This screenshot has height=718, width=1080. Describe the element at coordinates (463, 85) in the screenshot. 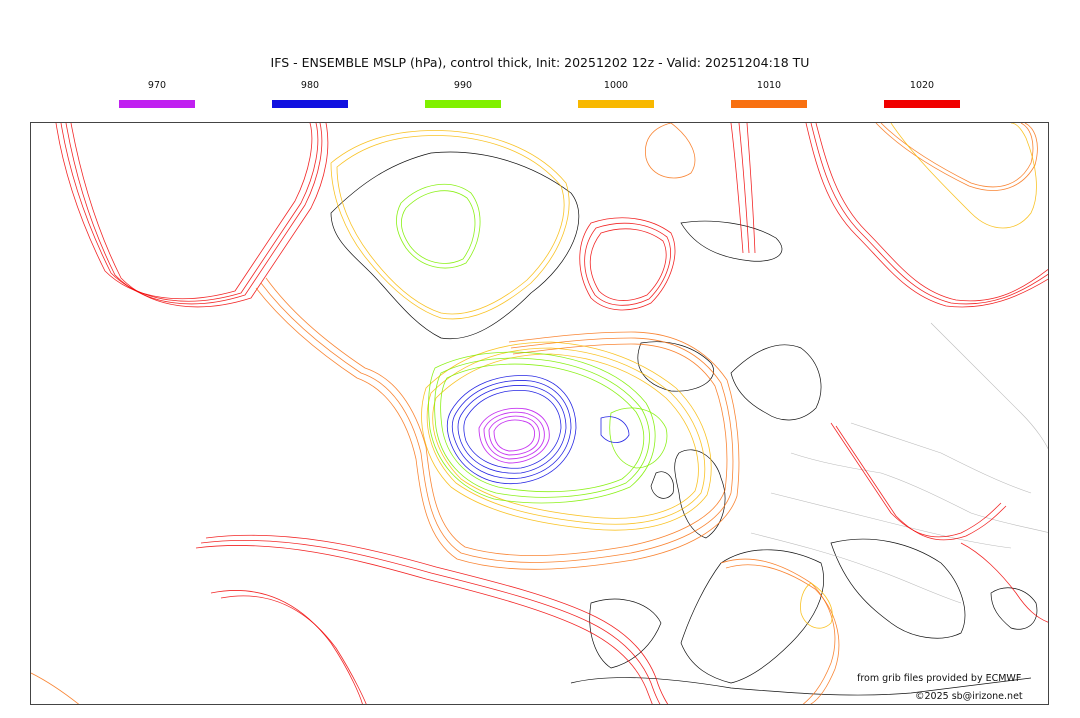

I see `legend-label: 990` at that location.